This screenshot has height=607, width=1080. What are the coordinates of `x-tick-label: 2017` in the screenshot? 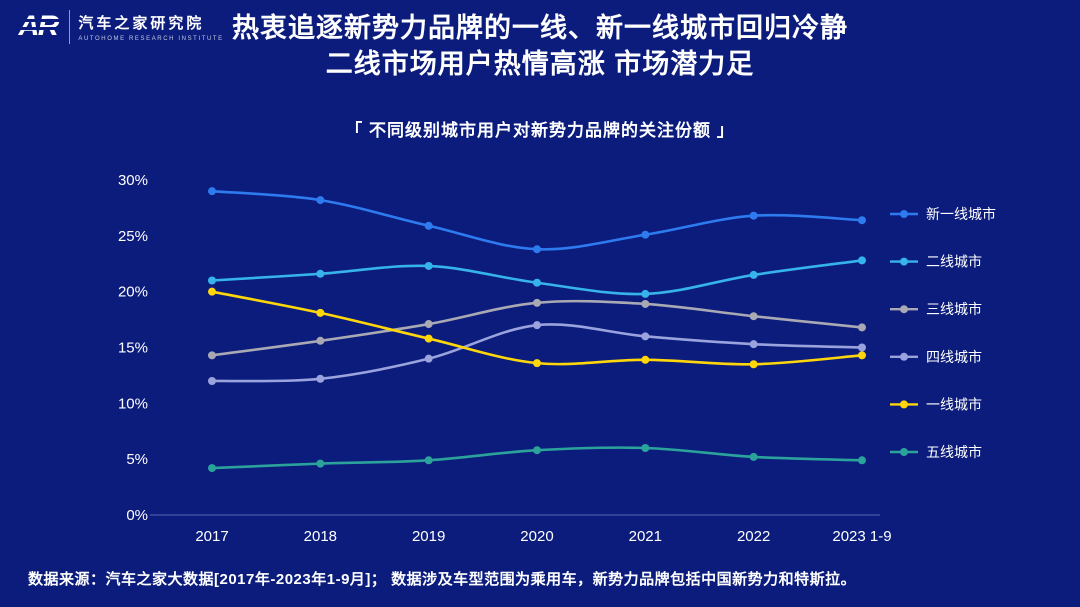 It's located at (211, 536).